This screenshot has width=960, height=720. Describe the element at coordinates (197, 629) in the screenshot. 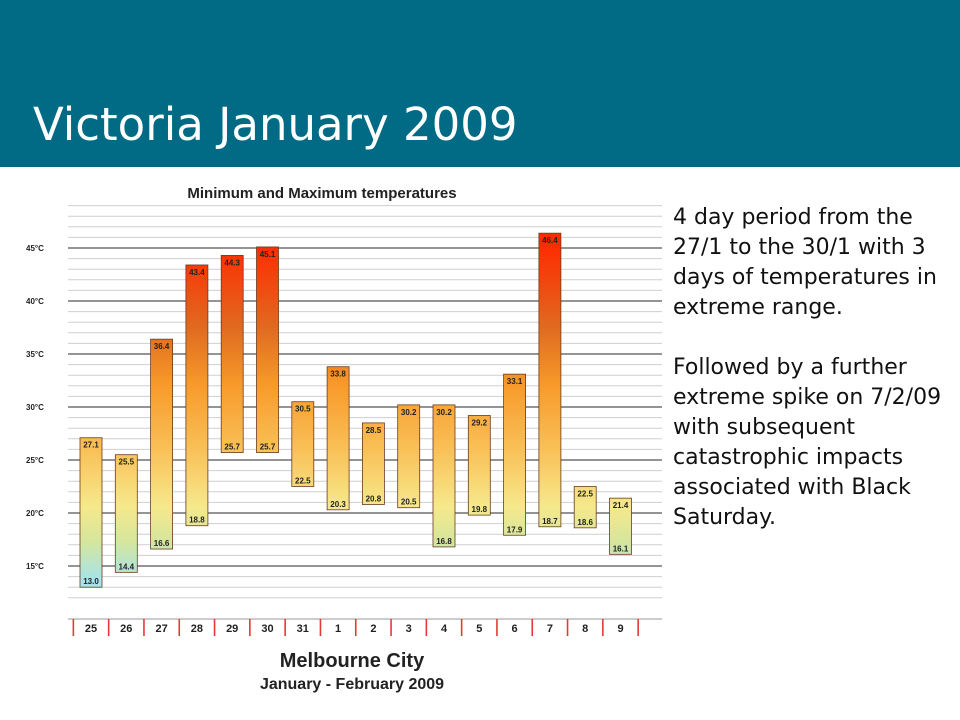

I see `x-tick-label: 28` at that location.